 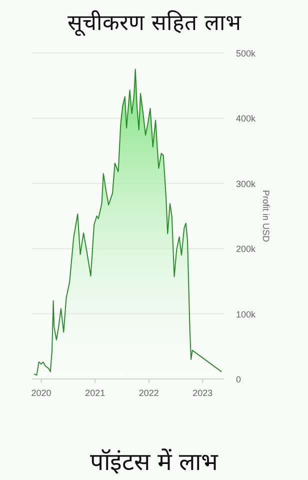 I want to click on x-tick-label: 2023, so click(x=202, y=393).